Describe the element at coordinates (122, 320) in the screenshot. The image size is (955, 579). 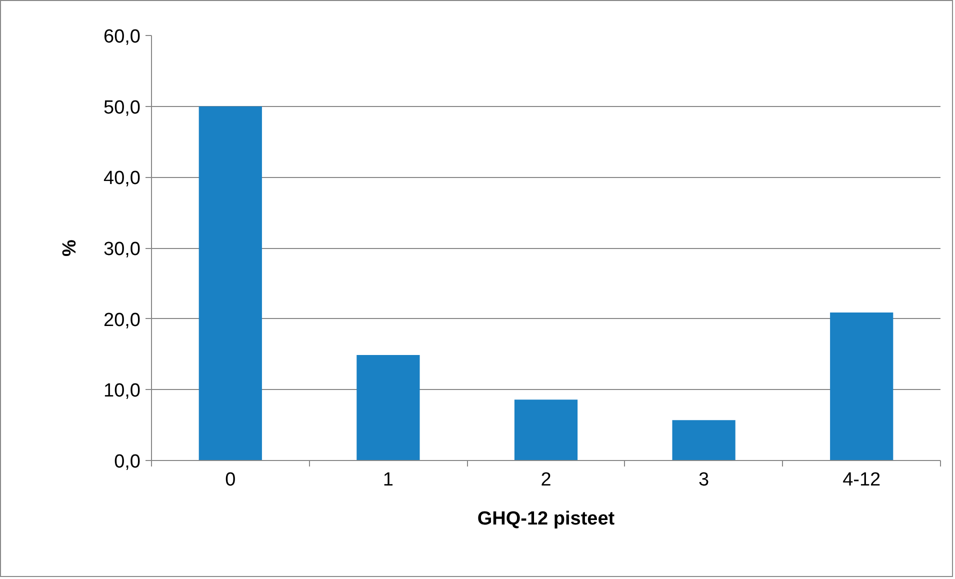
I see `y-tick-label: 20,0` at that location.